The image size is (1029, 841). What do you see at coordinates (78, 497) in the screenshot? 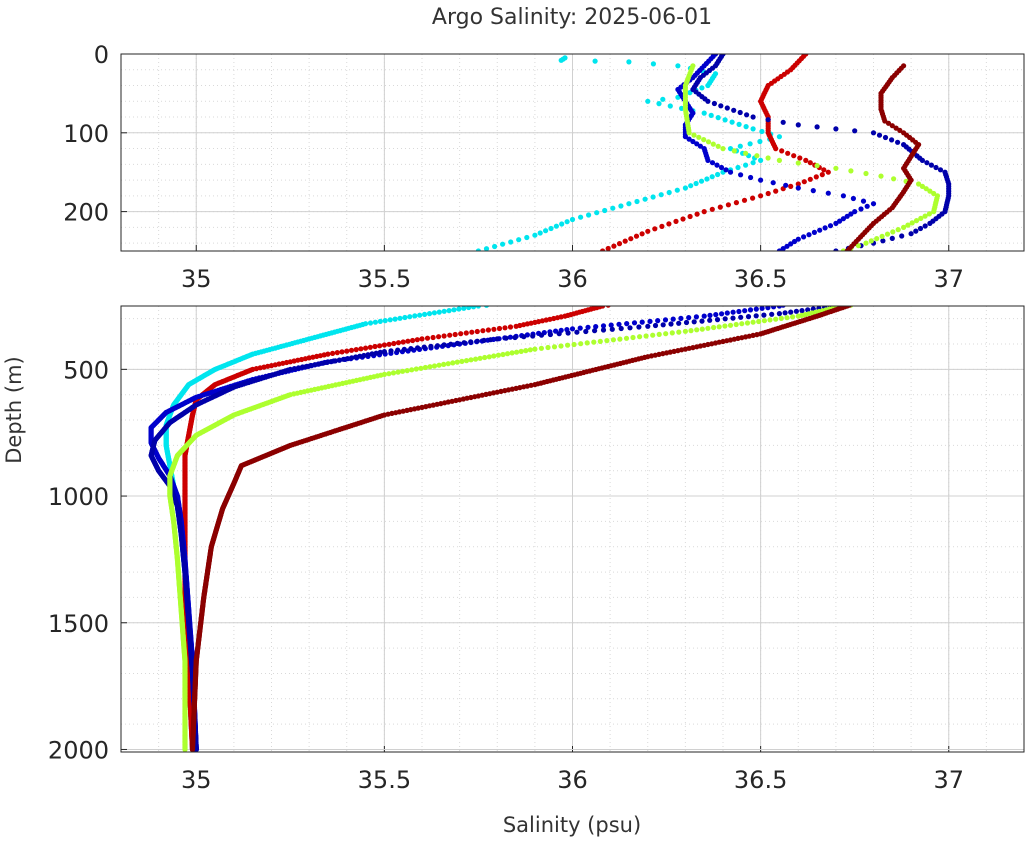
I see `y-tick-label: 1000` at bounding box center [78, 497].